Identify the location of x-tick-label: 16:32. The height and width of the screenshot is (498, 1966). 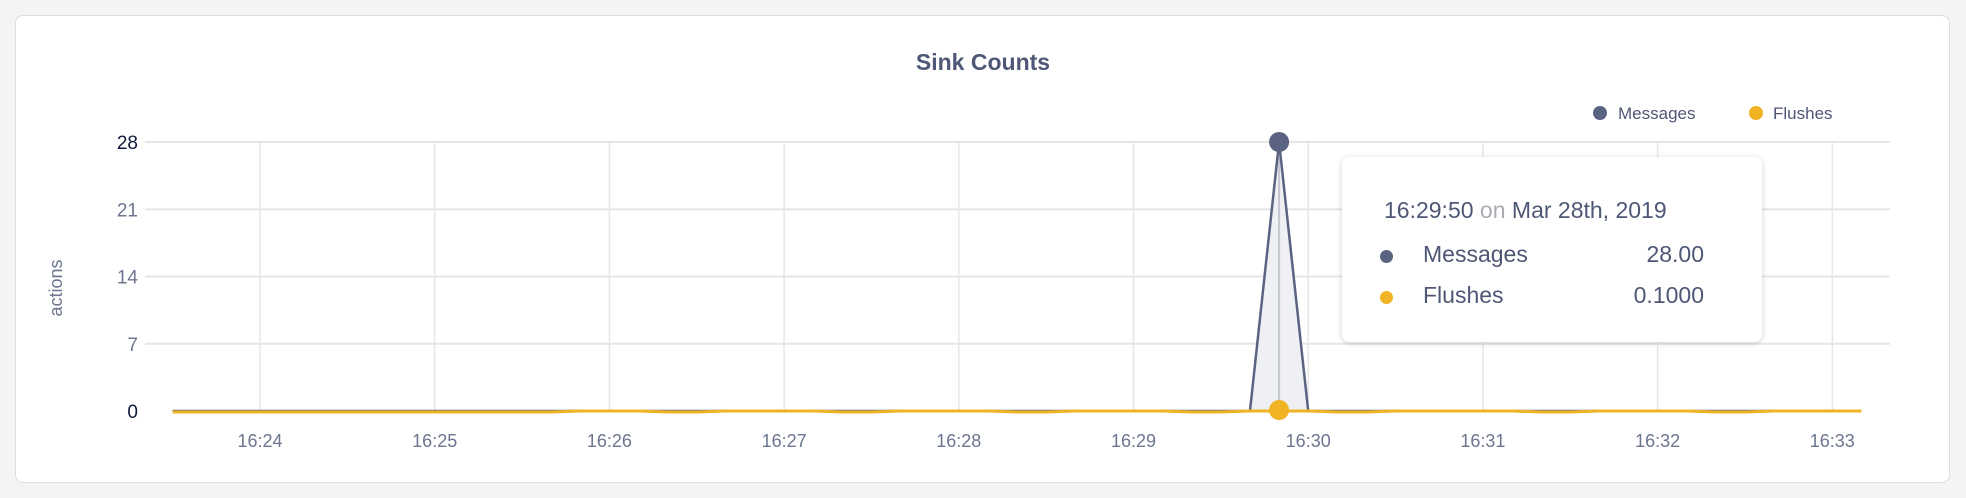
(1657, 441).